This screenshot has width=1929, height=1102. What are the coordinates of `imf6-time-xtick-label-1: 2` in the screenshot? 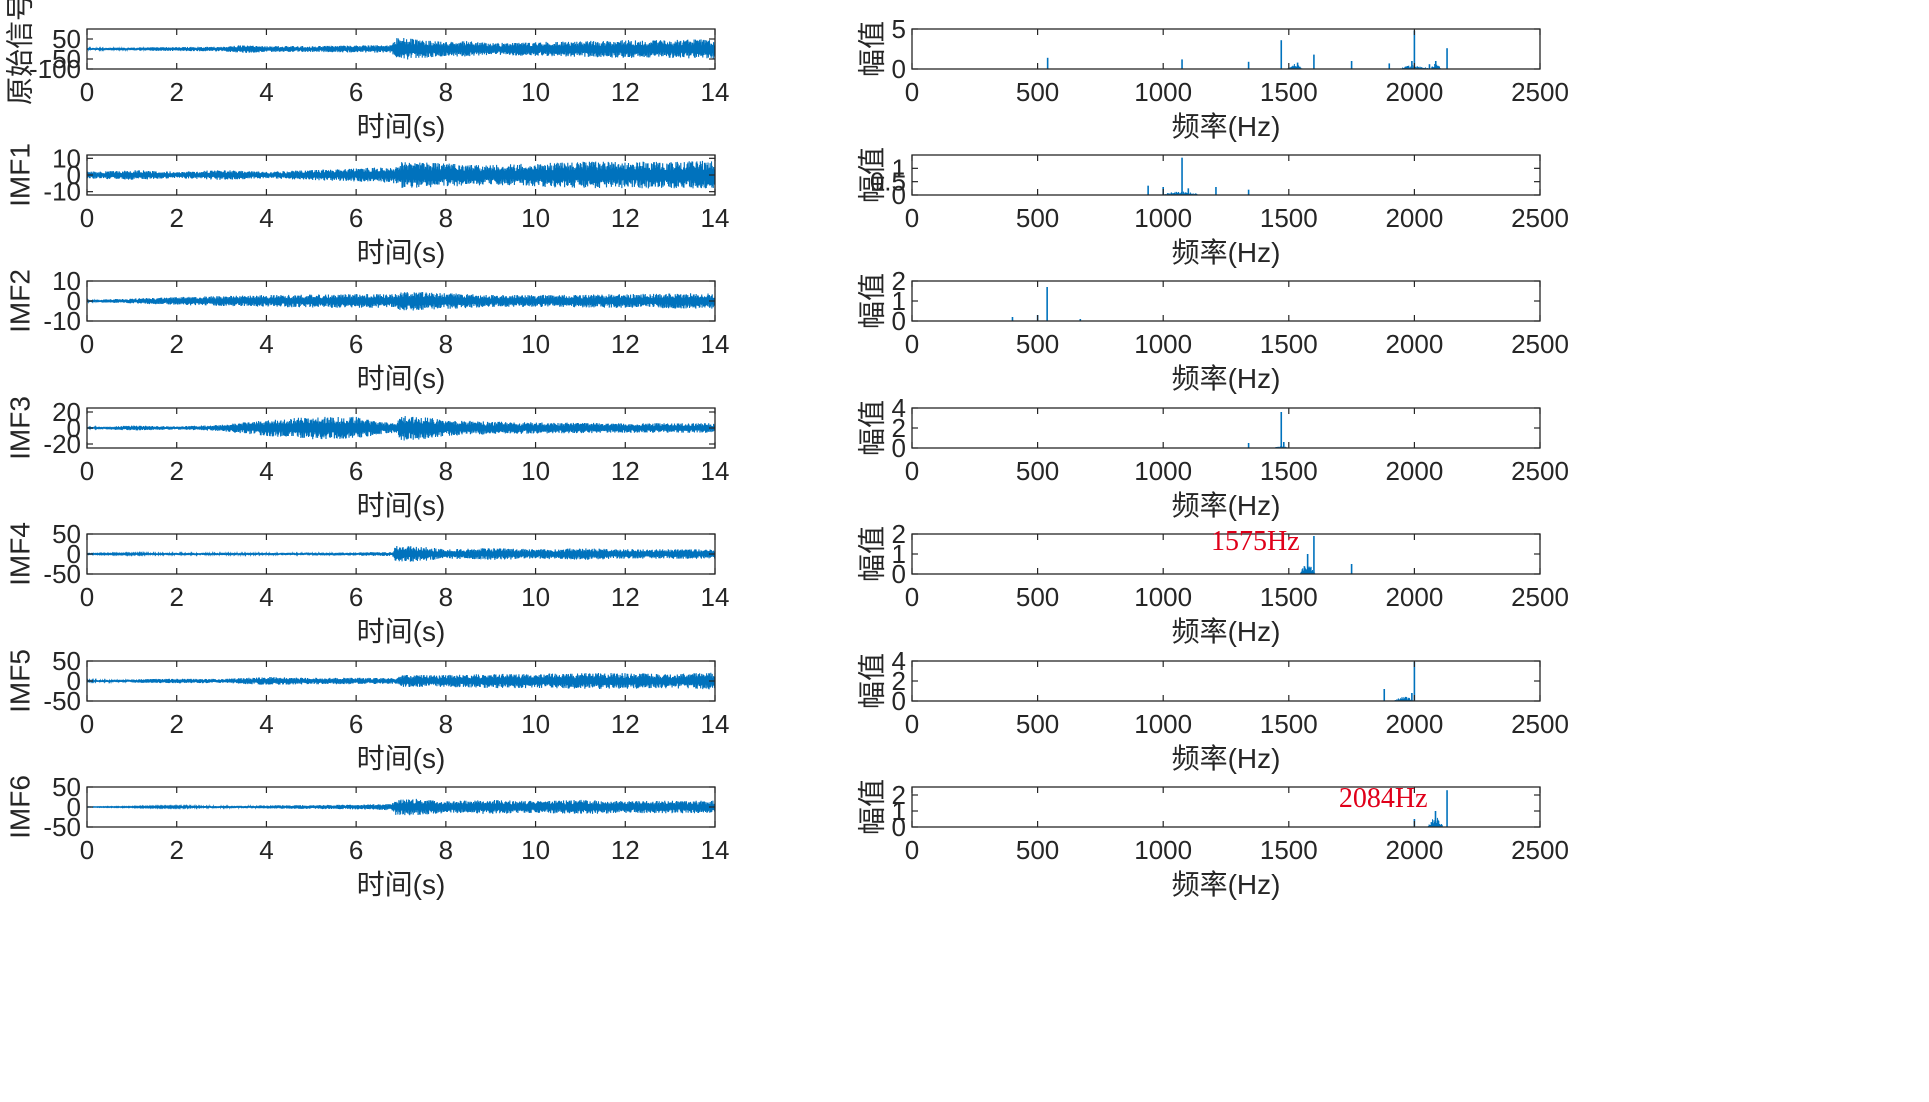 It's located at (176, 850).